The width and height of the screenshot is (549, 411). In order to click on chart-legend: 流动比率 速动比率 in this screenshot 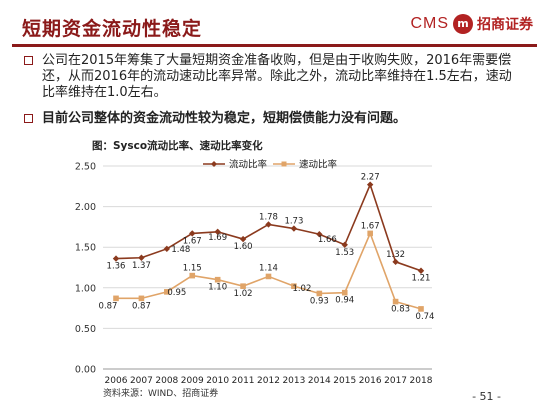, I will do `click(270, 165)`.